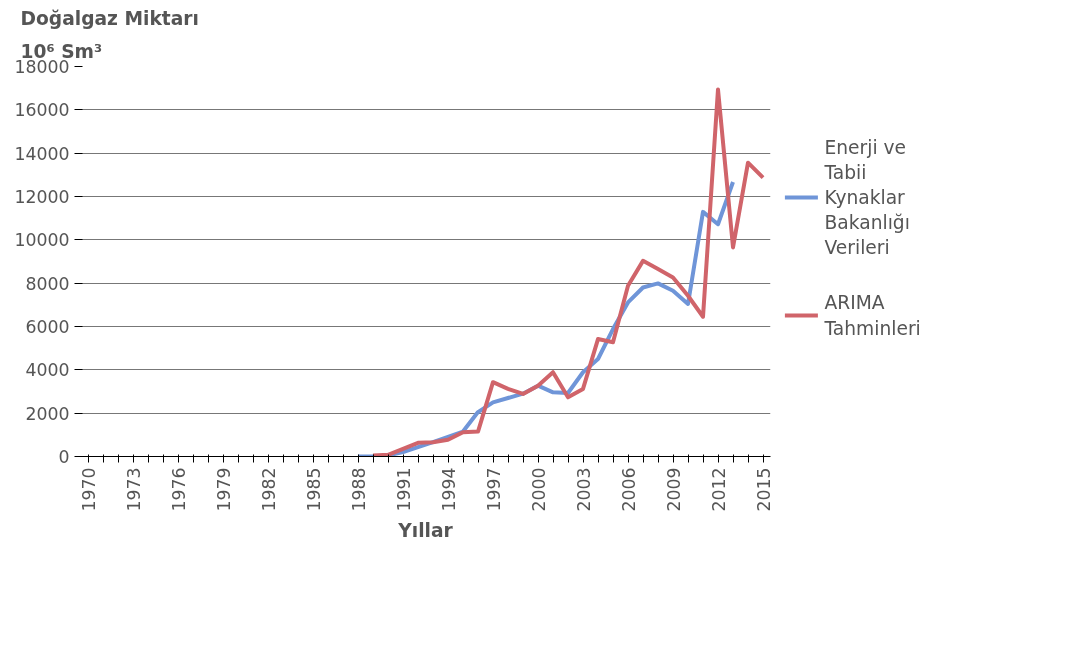  What do you see at coordinates (47, 283) in the screenshot?
I see `y-tick-label: 8000` at bounding box center [47, 283].